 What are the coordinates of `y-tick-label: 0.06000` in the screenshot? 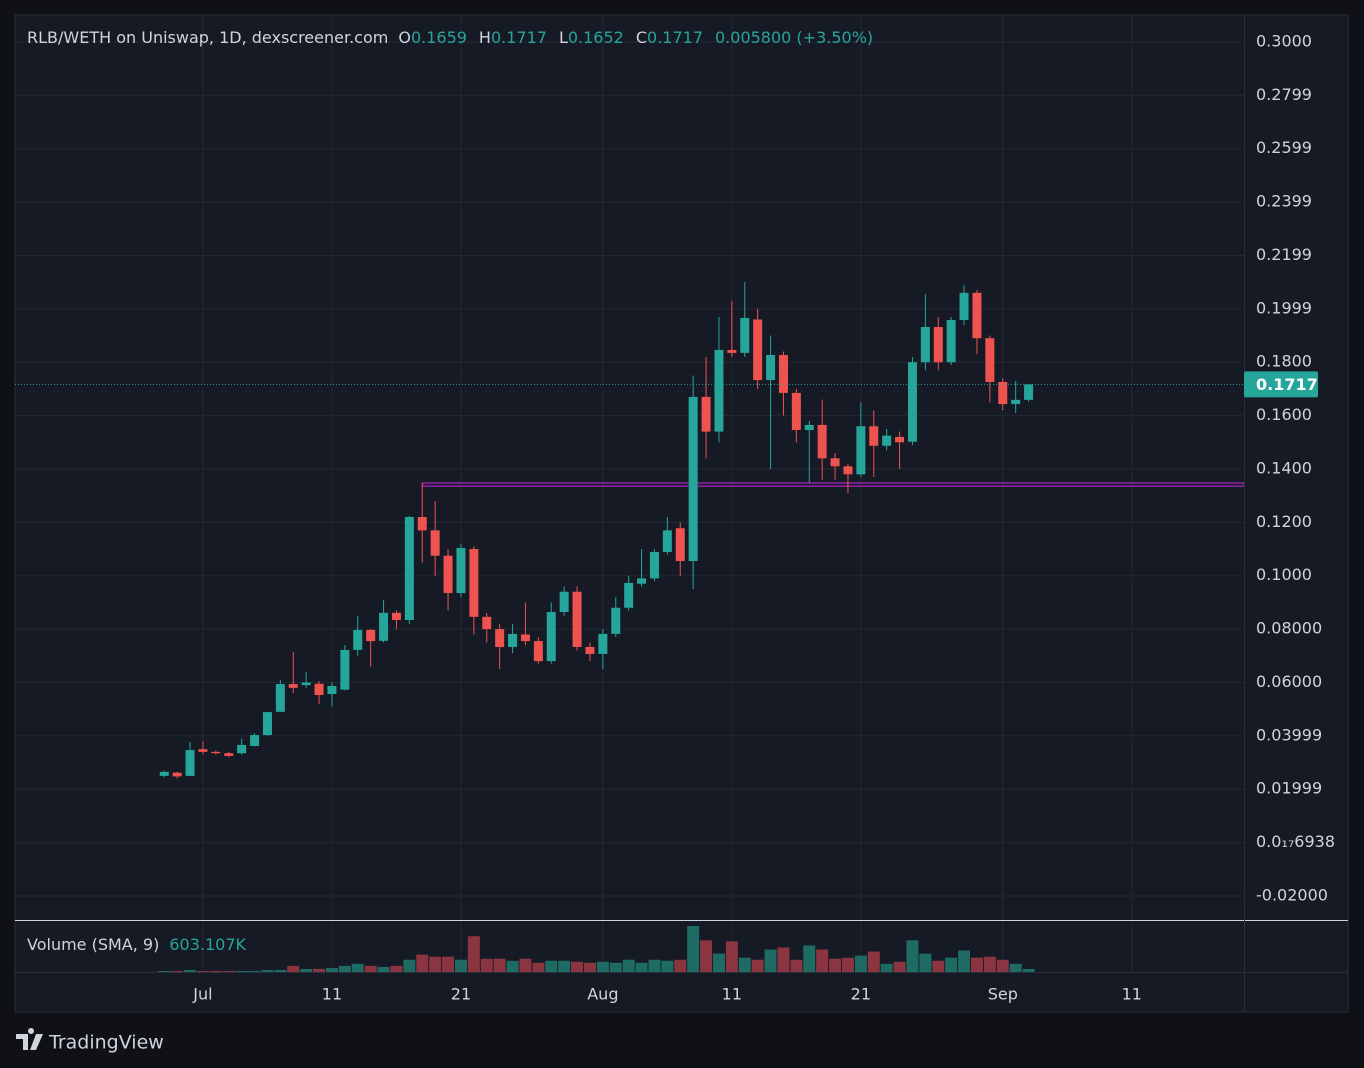 It's located at (1289, 681).